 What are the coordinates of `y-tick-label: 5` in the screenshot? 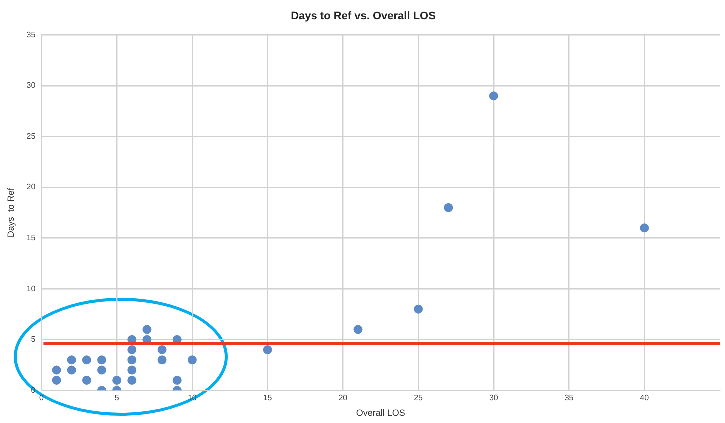 It's located at (33, 339).